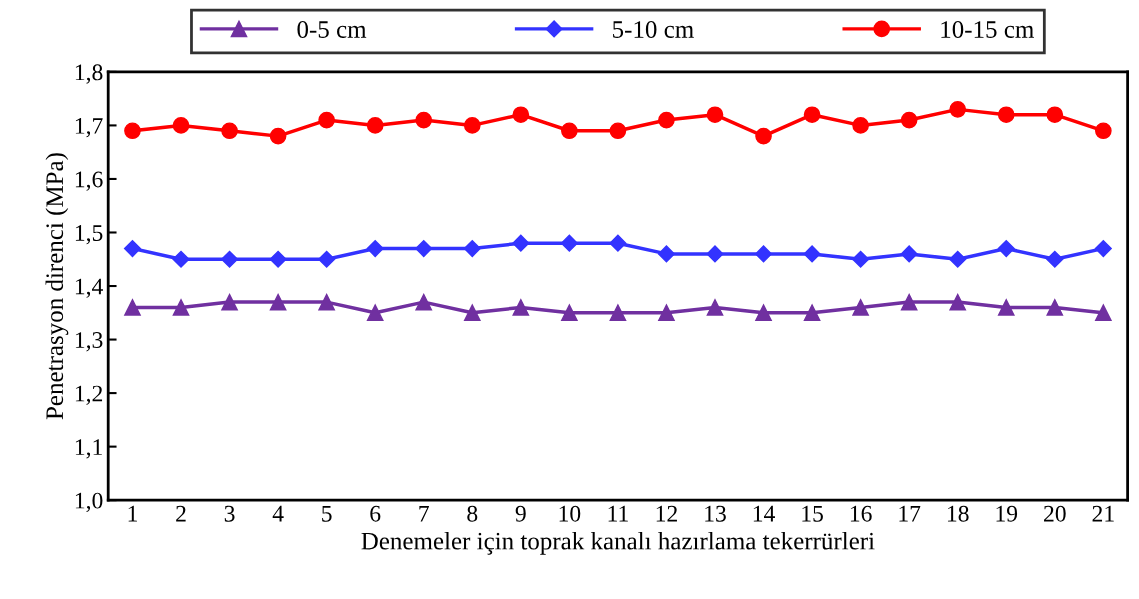 The height and width of the screenshot is (599, 1139). I want to click on x-tick-label: 16, so click(861, 513).